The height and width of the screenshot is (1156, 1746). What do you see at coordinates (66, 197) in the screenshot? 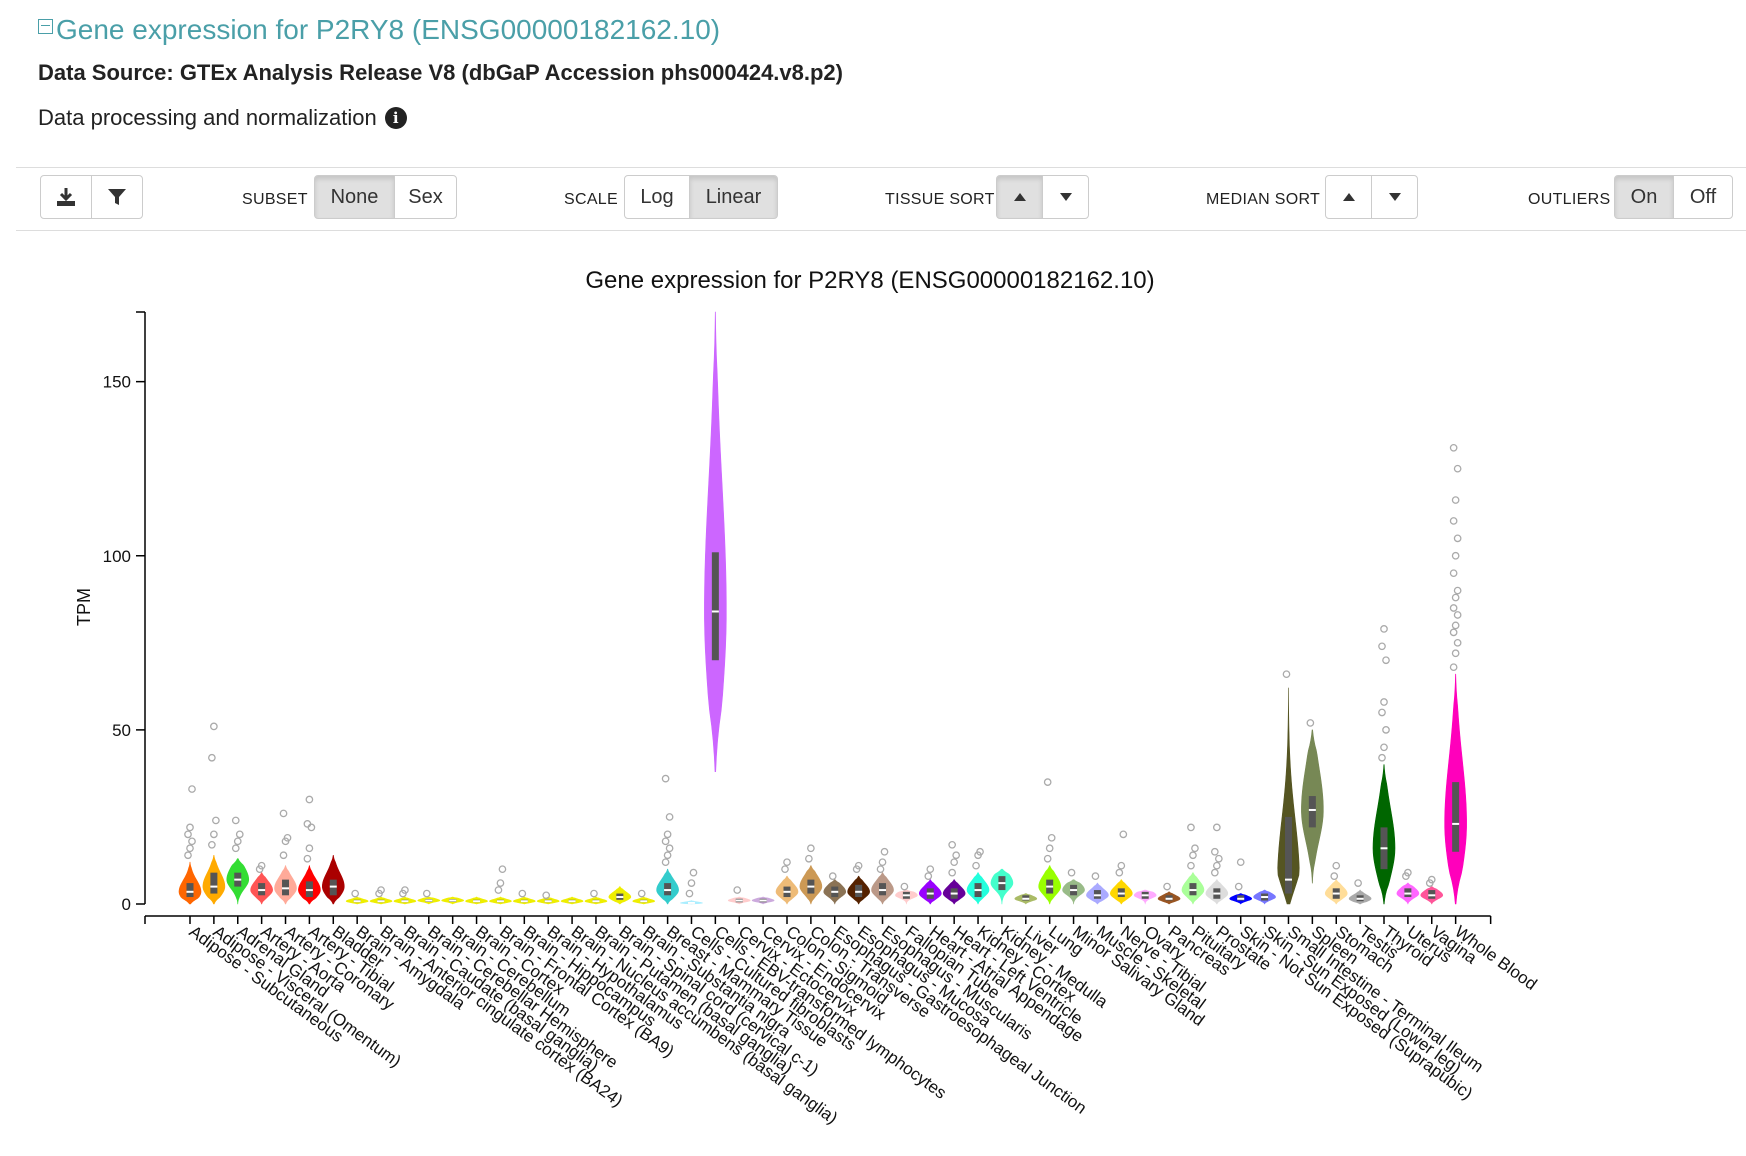
I see `download-button` at bounding box center [66, 197].